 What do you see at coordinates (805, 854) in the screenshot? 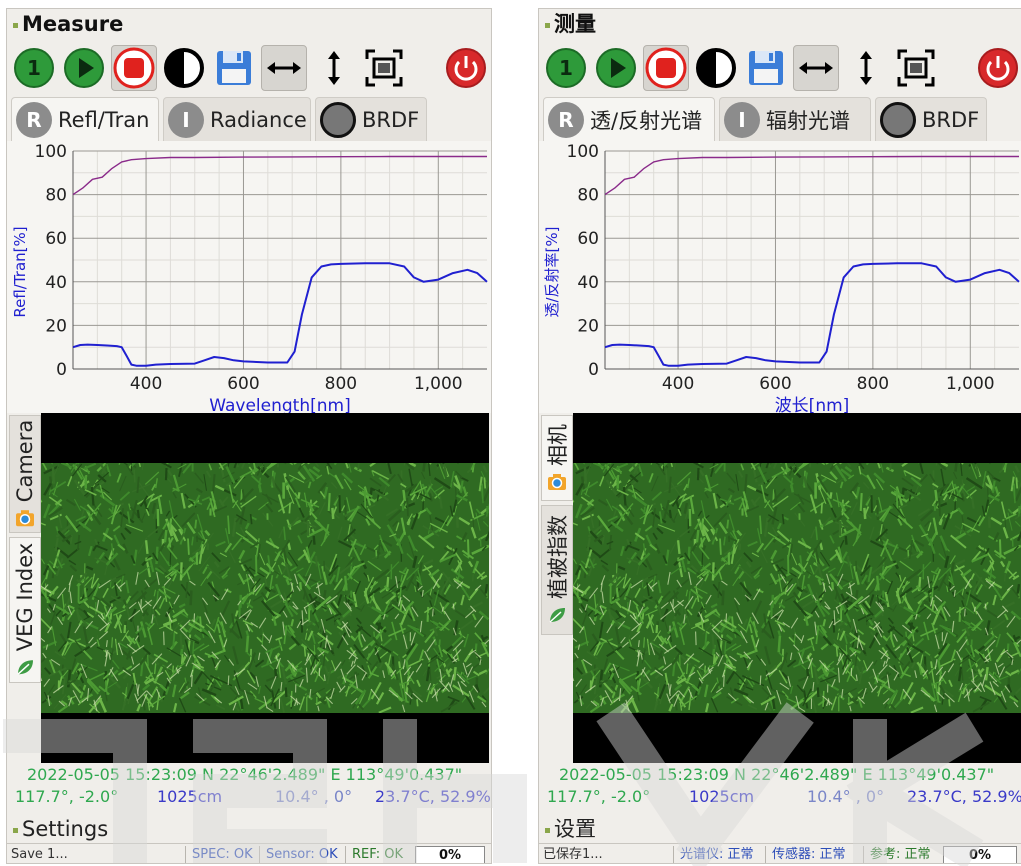
I see `sensor-status: 传感器: 正常` at bounding box center [805, 854].